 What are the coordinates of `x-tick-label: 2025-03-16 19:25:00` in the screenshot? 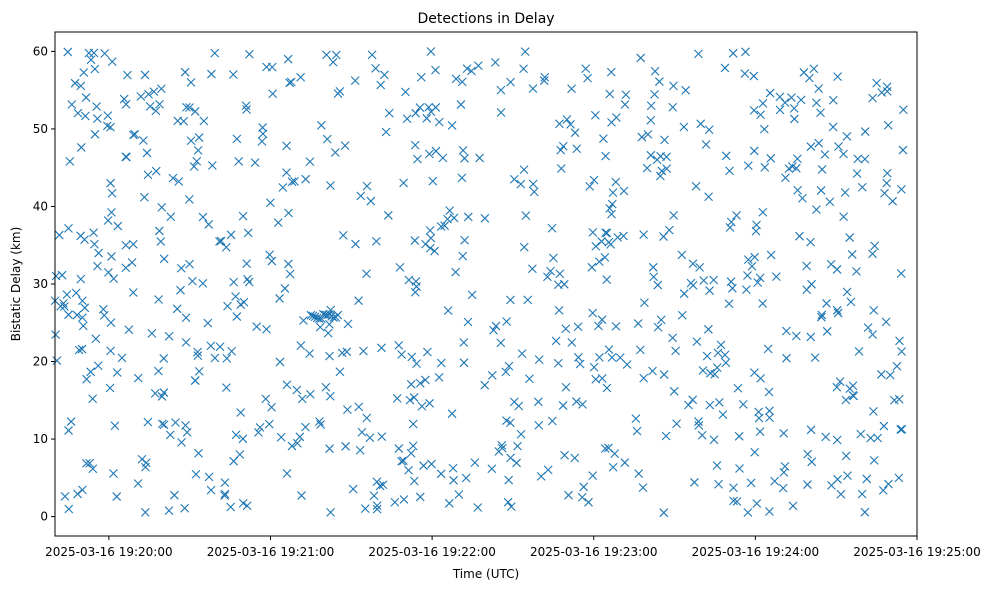 It's located at (916, 552).